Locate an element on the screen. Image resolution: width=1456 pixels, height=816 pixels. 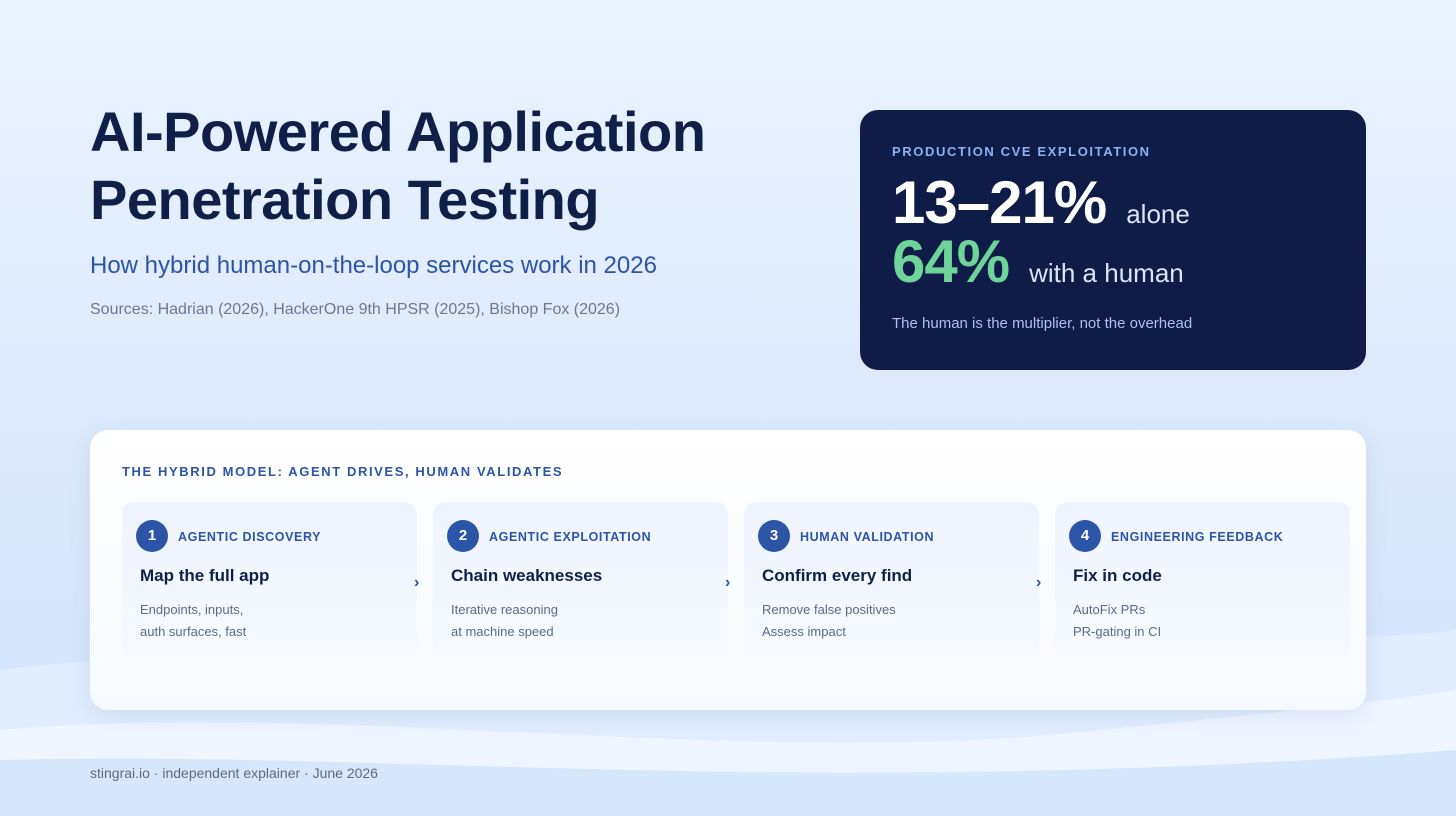
title-line-2: Penetration Testing is located at coordinates (345, 199).